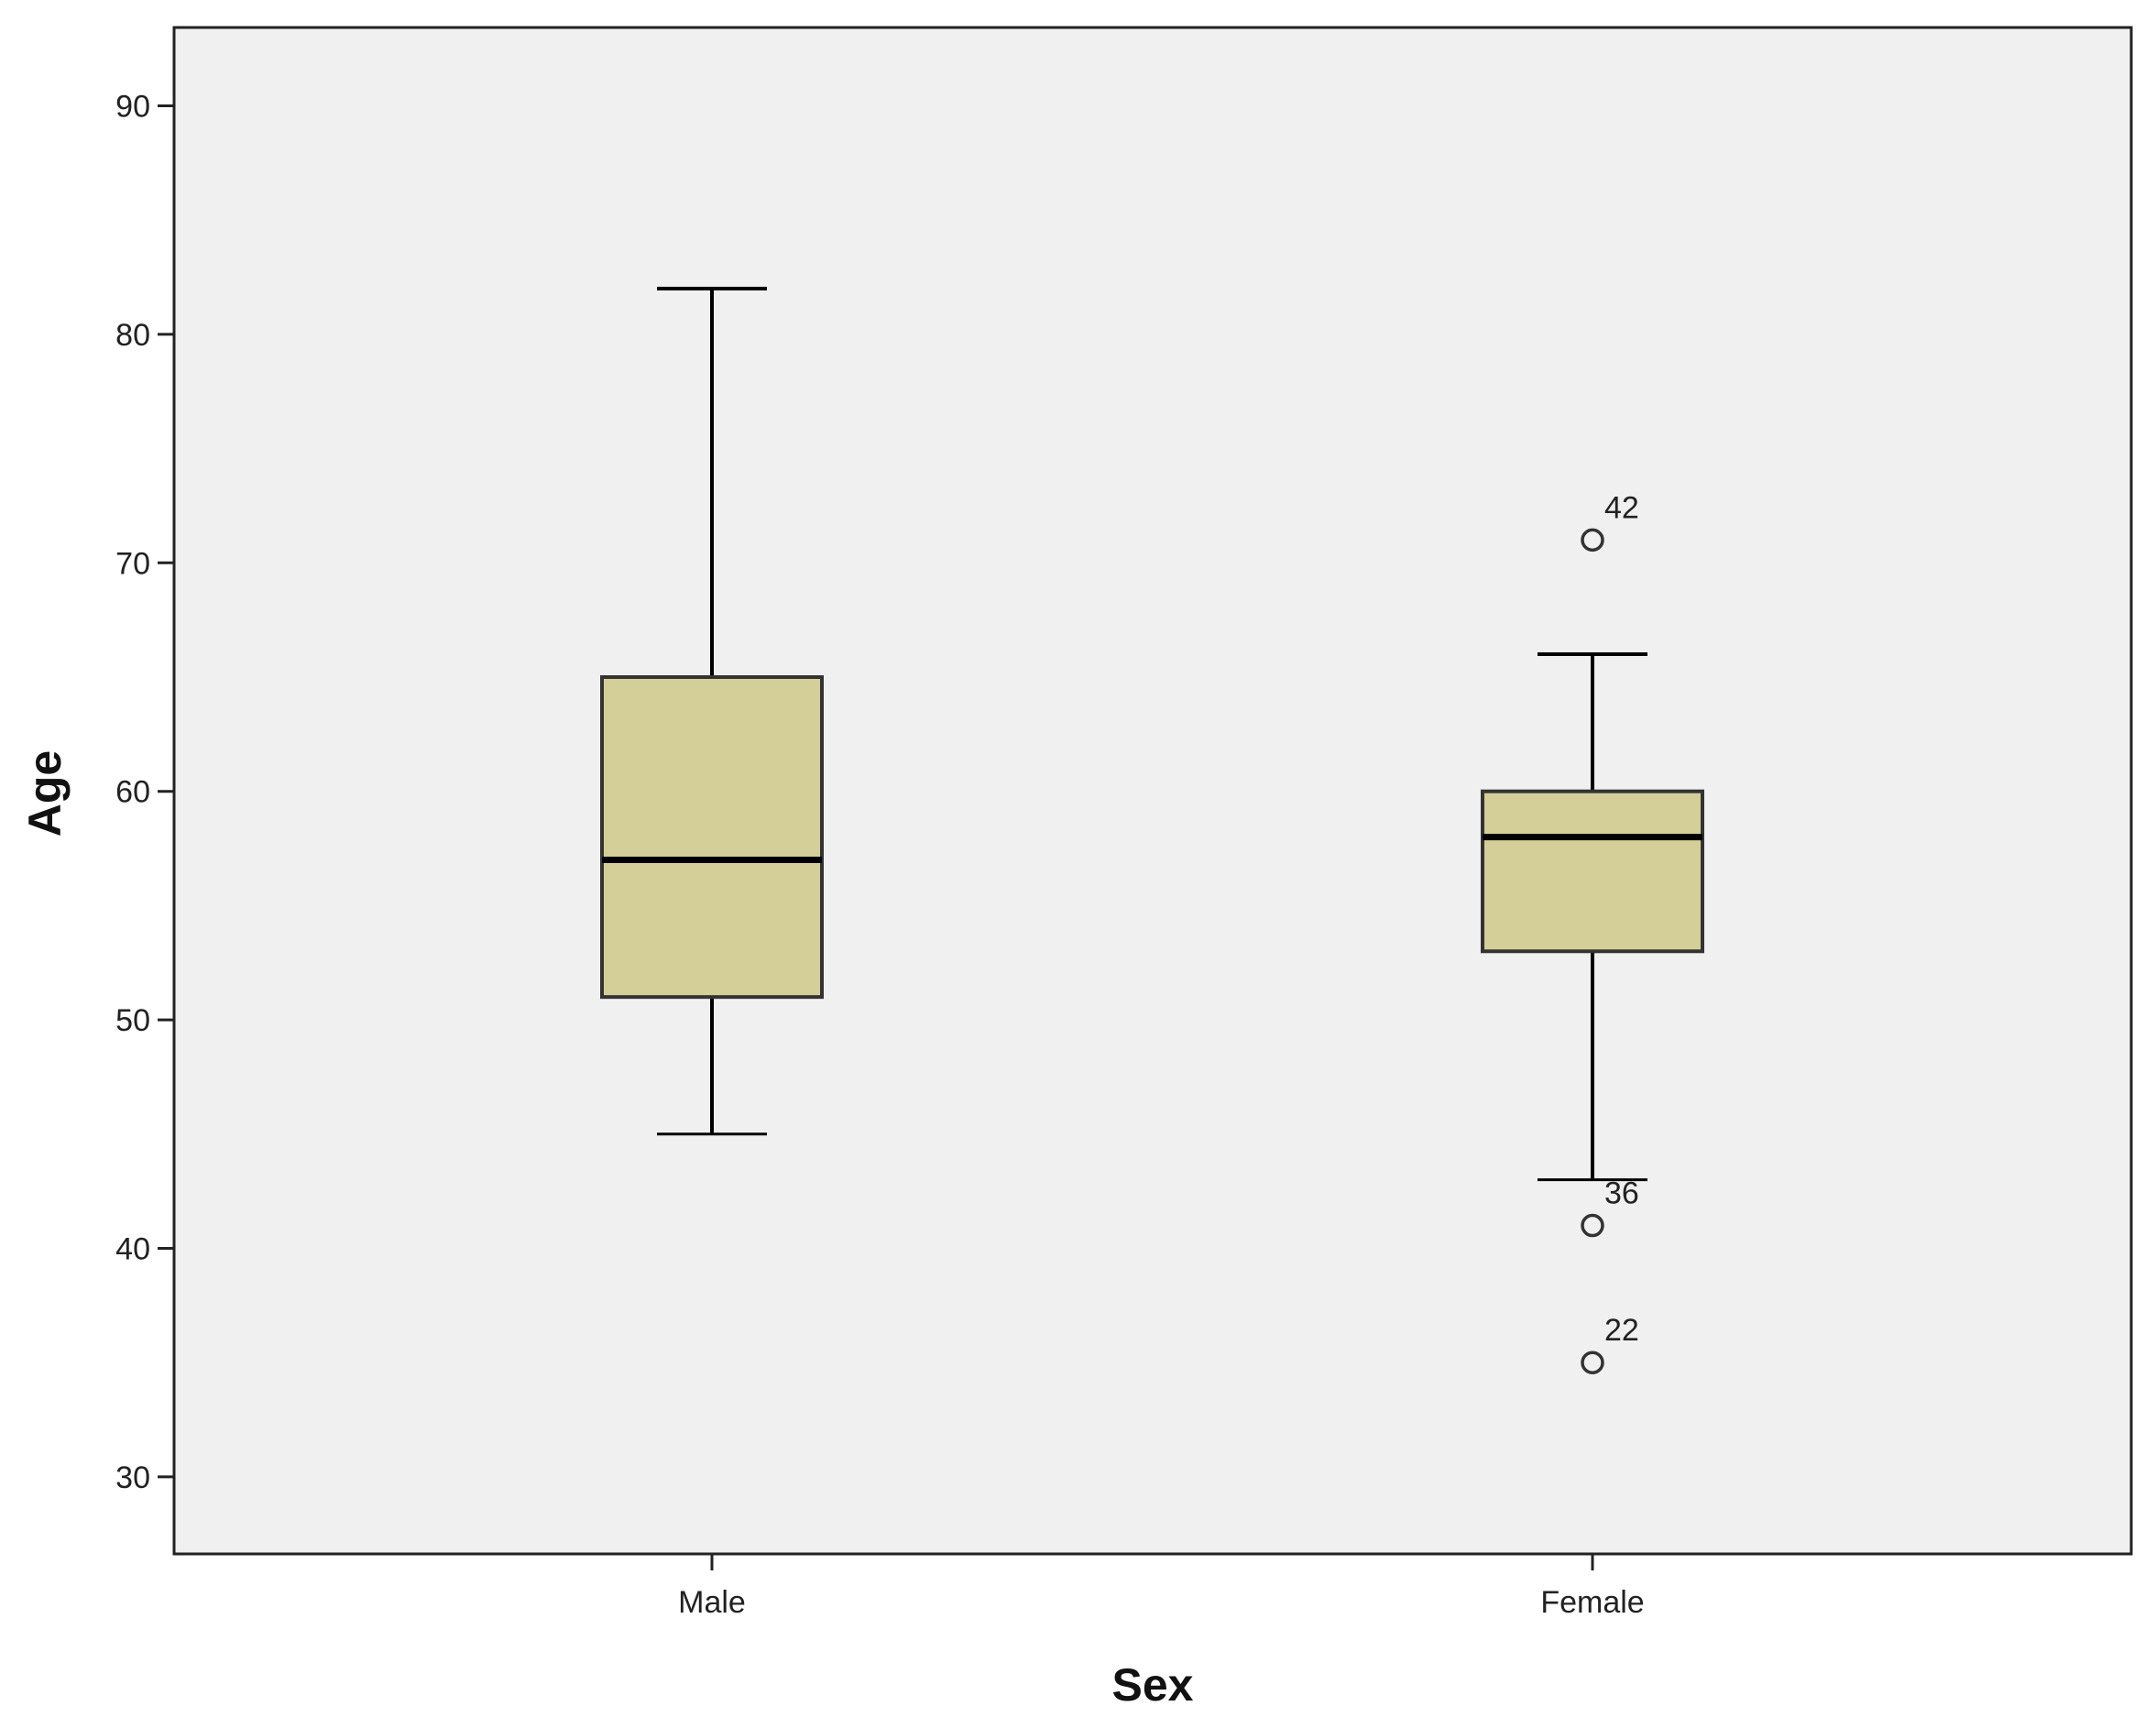 The height and width of the screenshot is (1728, 2156). What do you see at coordinates (1592, 1602) in the screenshot?
I see `x-tick-label: Female` at bounding box center [1592, 1602].